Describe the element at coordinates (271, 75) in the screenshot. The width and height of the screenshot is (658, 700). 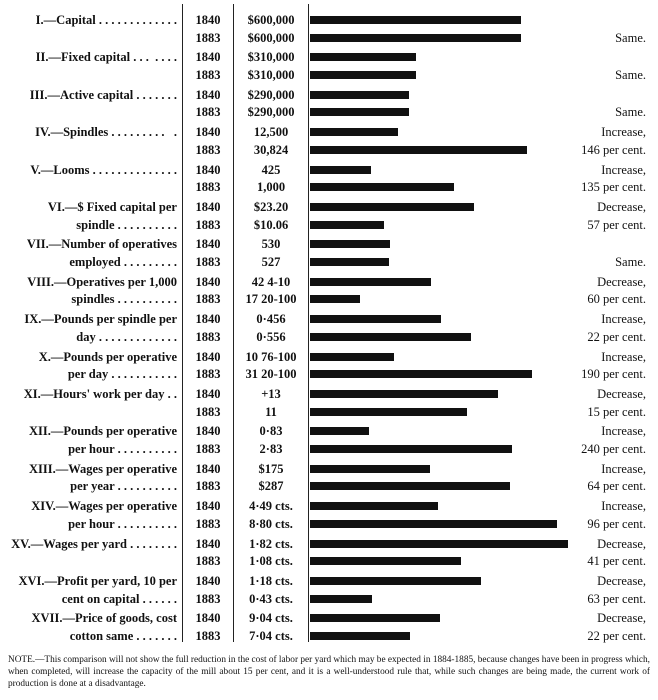
I see `value: $310,000` at that location.